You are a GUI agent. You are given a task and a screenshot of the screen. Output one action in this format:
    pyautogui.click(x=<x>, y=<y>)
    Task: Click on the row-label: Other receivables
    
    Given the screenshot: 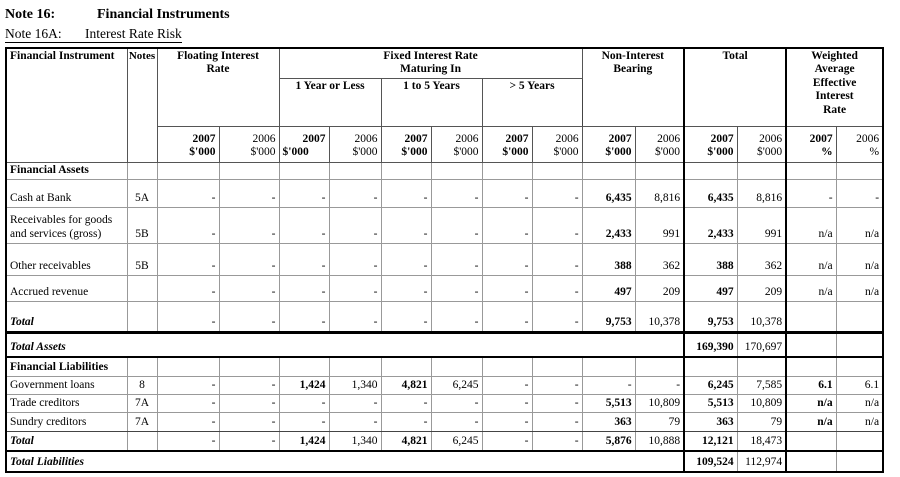 What is the action you would take?
    pyautogui.click(x=66, y=259)
    